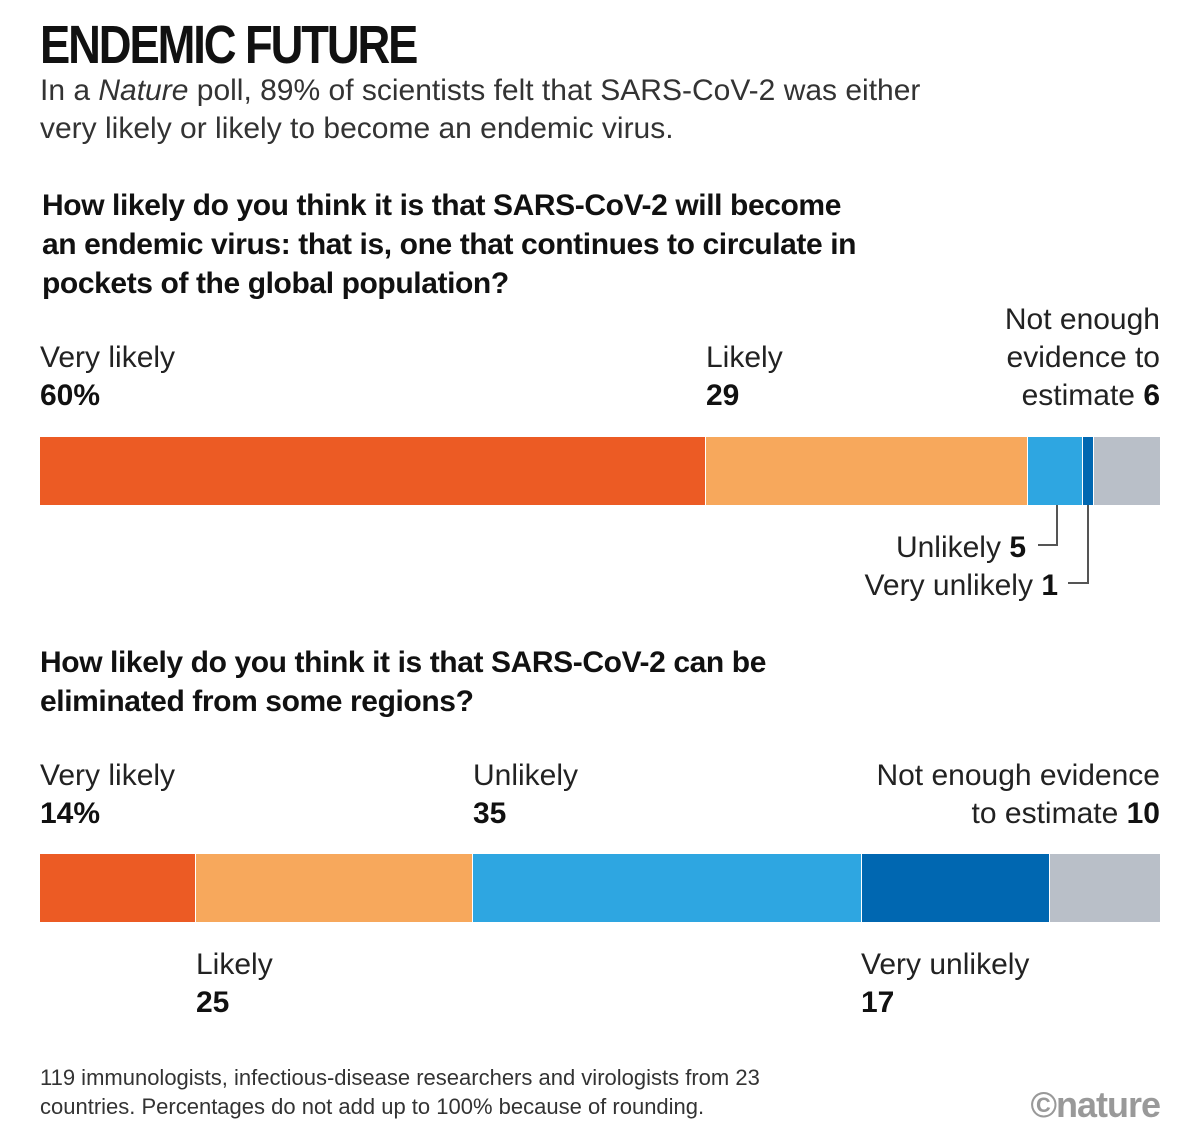  I want to click on chart2-very-unlikely-name: Very unlikely, so click(945, 964).